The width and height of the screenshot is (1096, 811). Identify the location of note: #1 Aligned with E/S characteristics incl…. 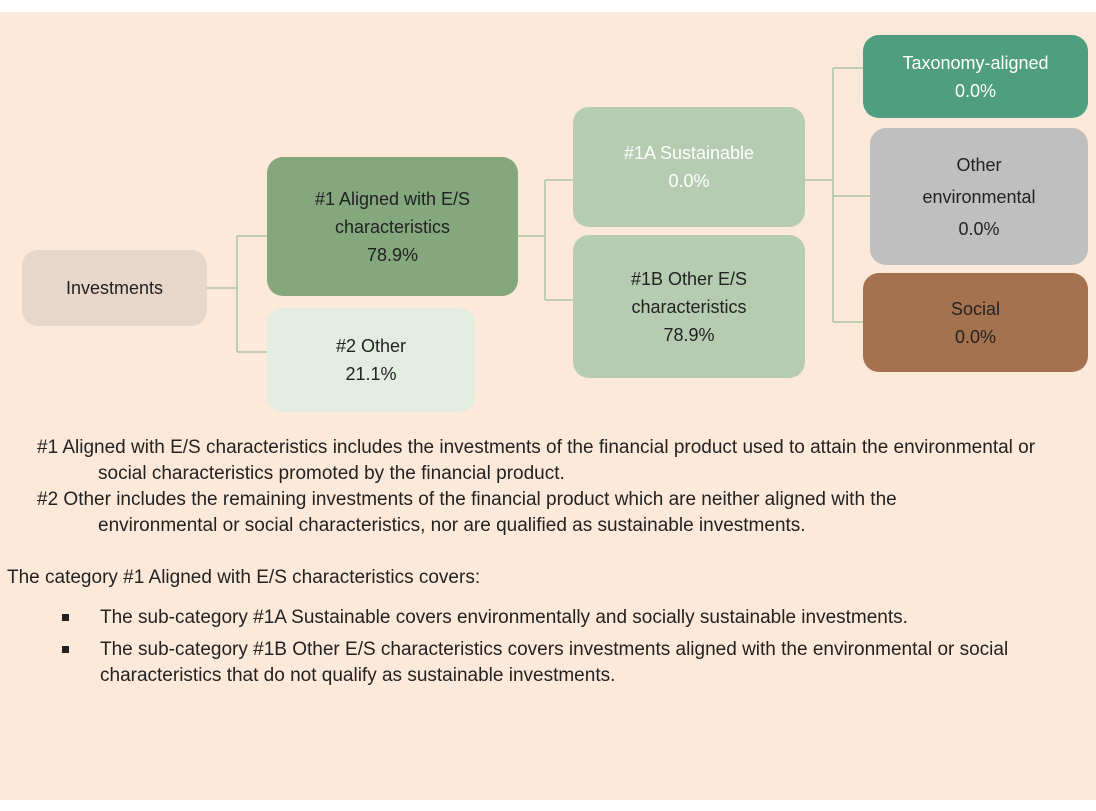
(536, 460).